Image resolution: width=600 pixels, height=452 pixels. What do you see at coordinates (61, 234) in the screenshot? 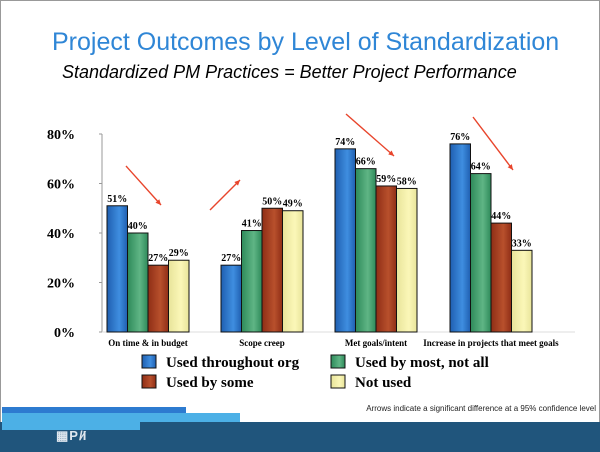
I see `y-tick-label: 40%` at bounding box center [61, 234].